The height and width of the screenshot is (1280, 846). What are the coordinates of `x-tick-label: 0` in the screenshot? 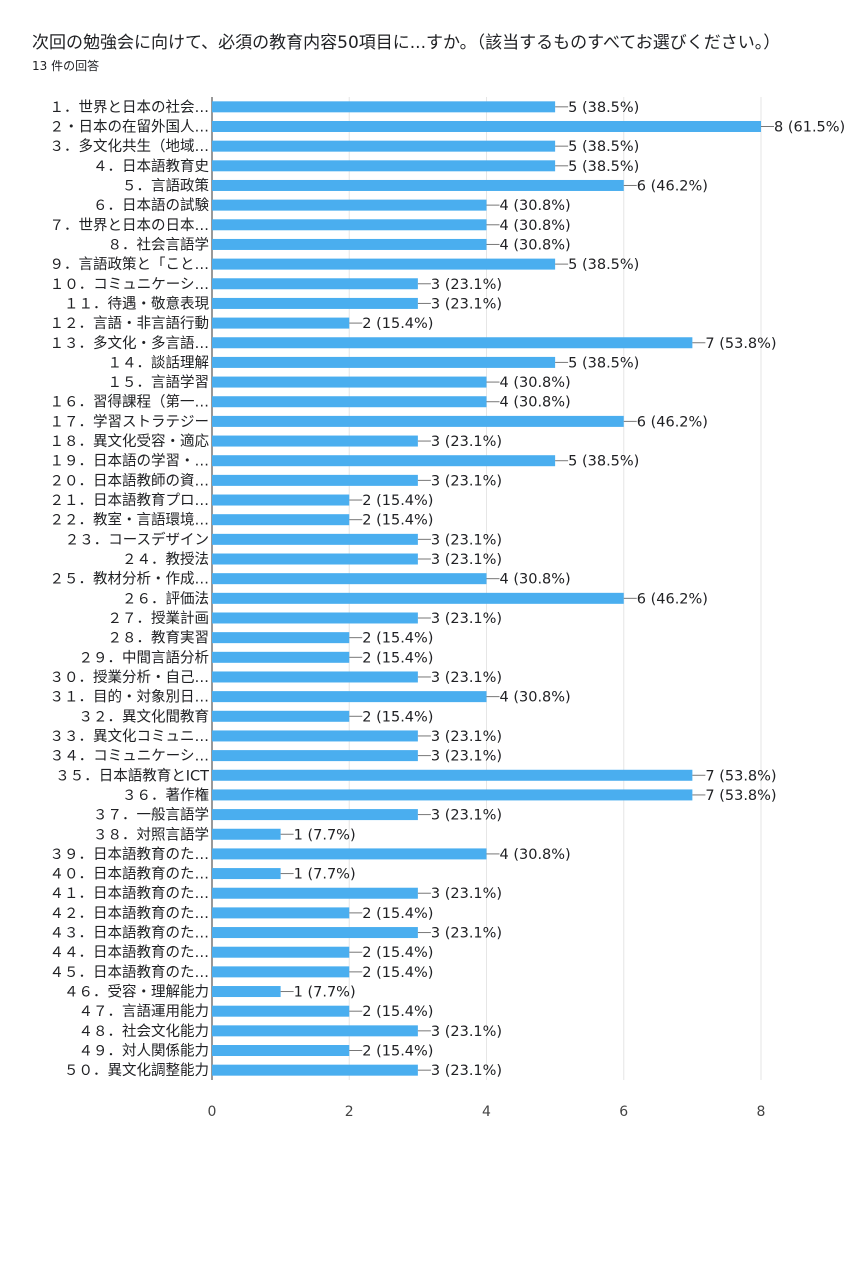 It's located at (212, 1112).